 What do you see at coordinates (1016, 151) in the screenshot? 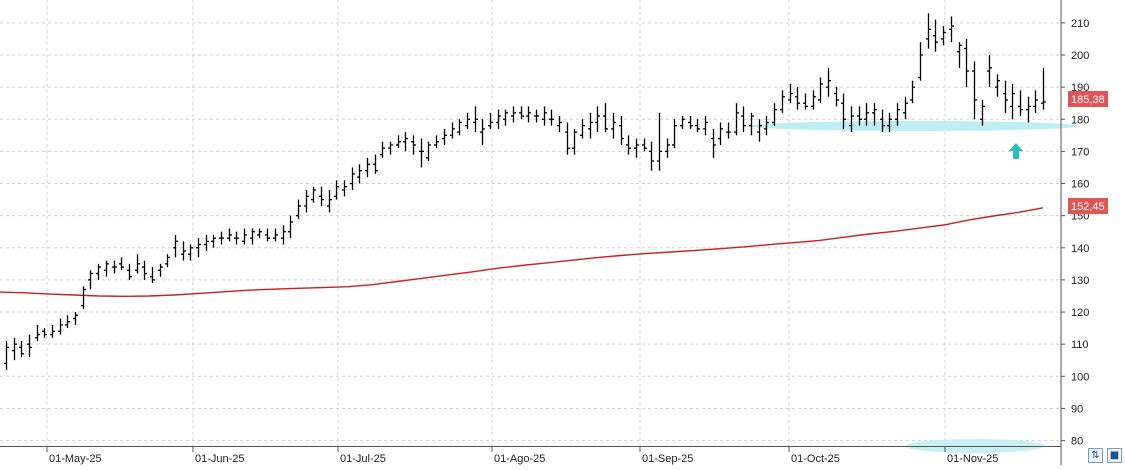
I see `buy-arrow-icon` at bounding box center [1016, 151].